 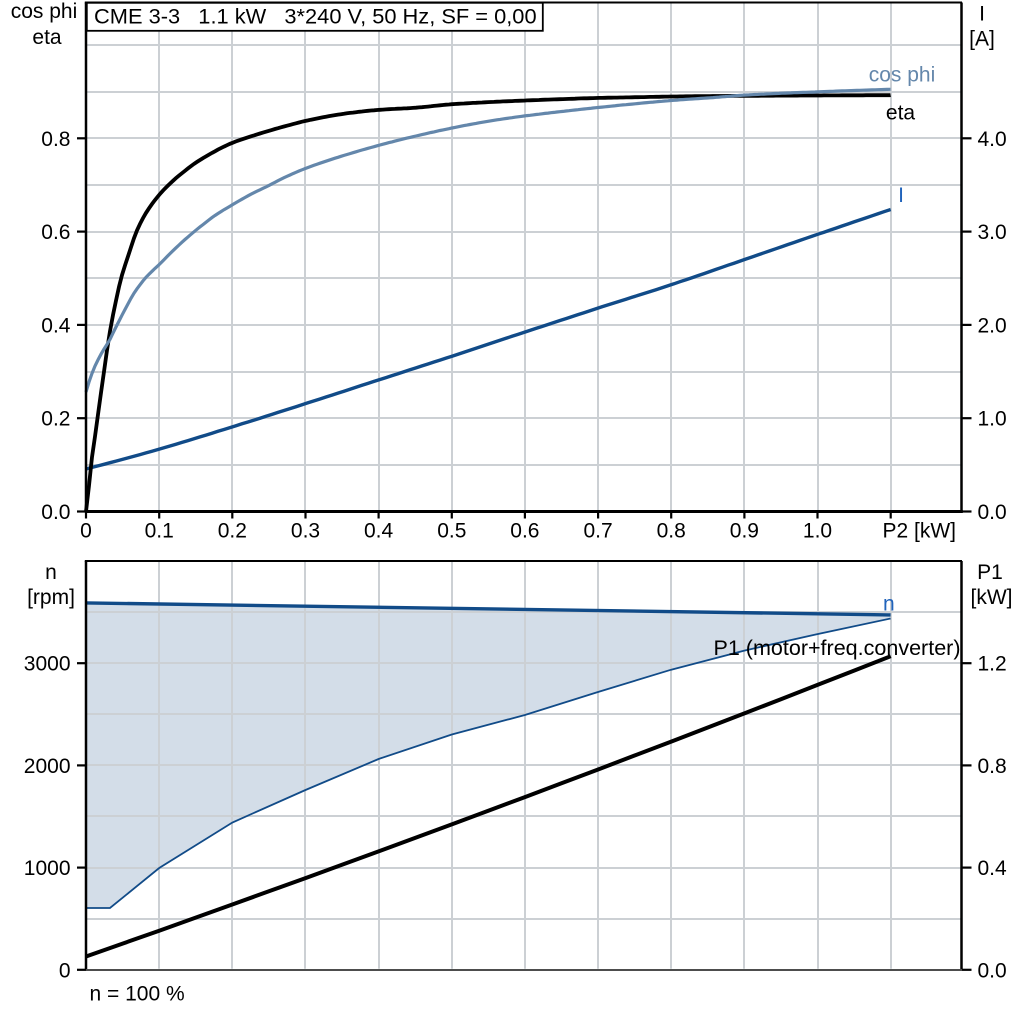 What do you see at coordinates (597, 531) in the screenshot?
I see `svg-text: 0.7` at bounding box center [597, 531].